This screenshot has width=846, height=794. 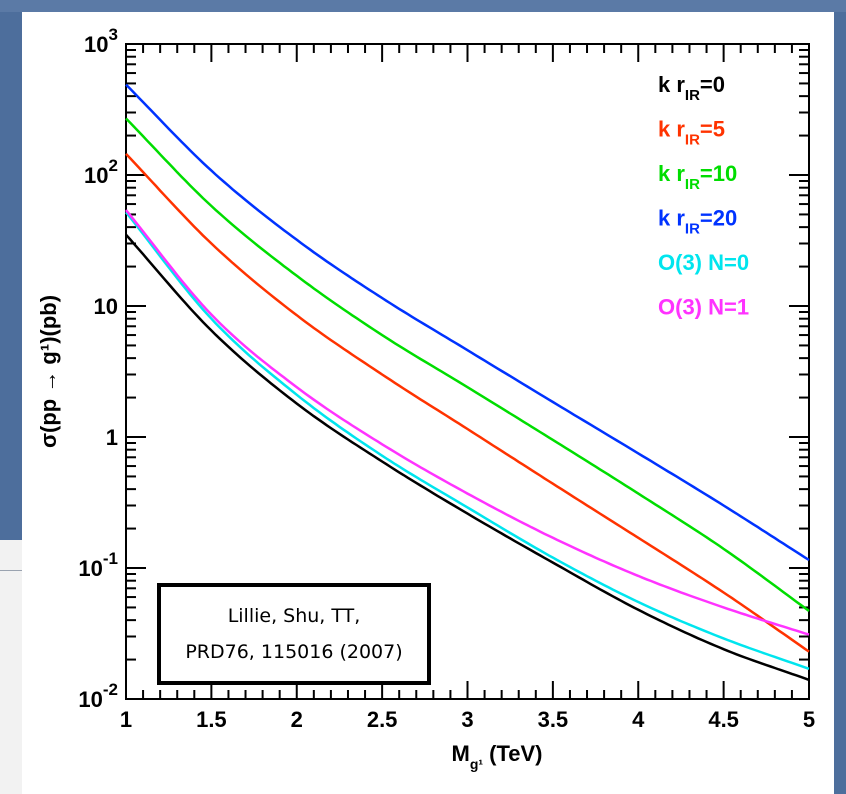 What do you see at coordinates (113, 34) in the screenshot?
I see `y-tick-exponent: 3` at bounding box center [113, 34].